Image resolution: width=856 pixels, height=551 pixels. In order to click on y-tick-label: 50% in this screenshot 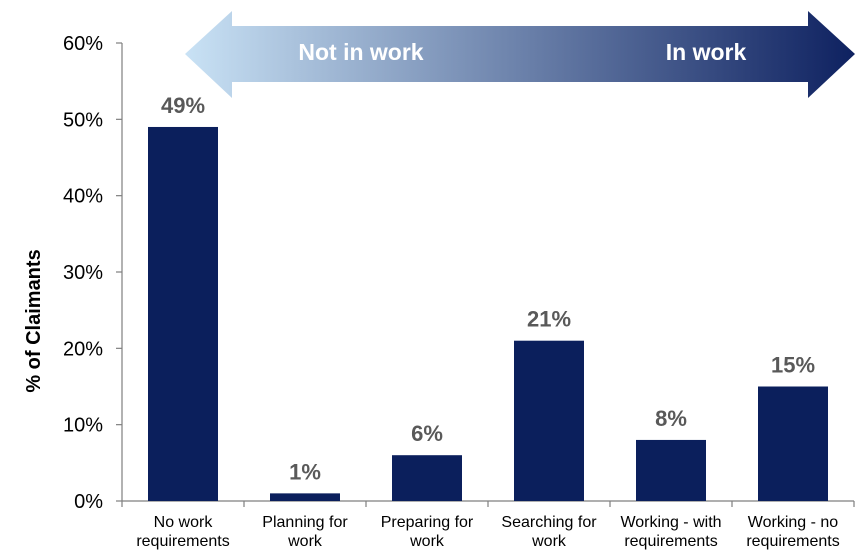, I will do `click(83, 120)`.